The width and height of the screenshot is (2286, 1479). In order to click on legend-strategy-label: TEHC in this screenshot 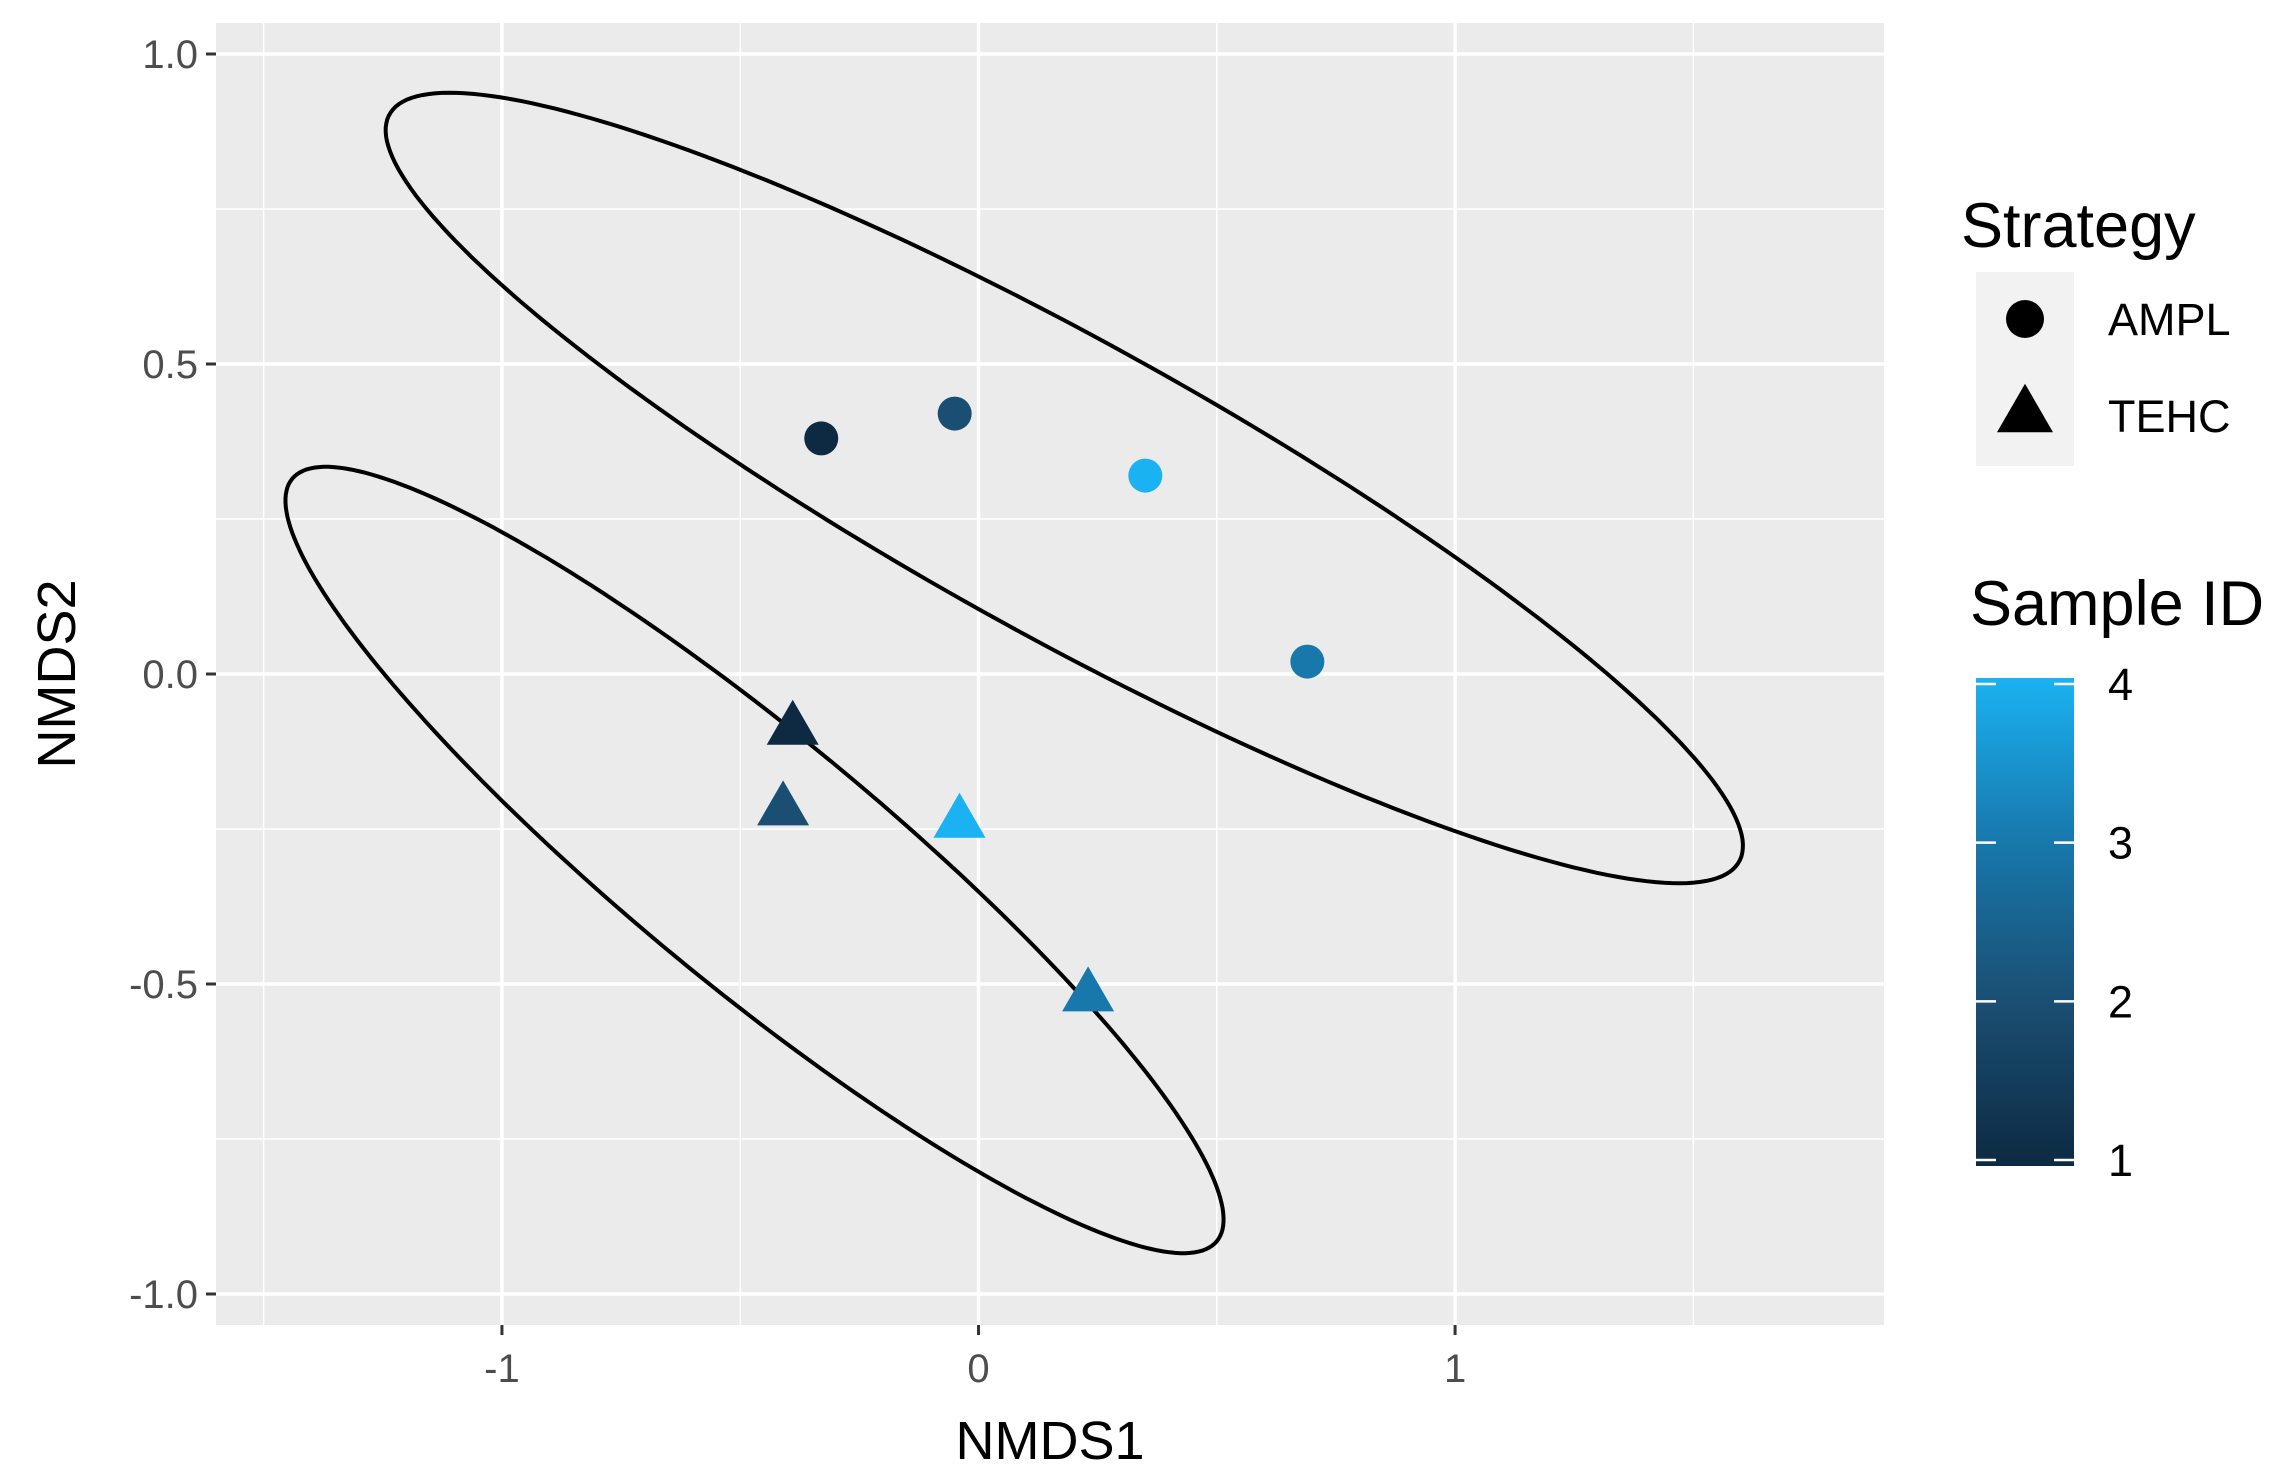, I will do `click(2169, 416)`.